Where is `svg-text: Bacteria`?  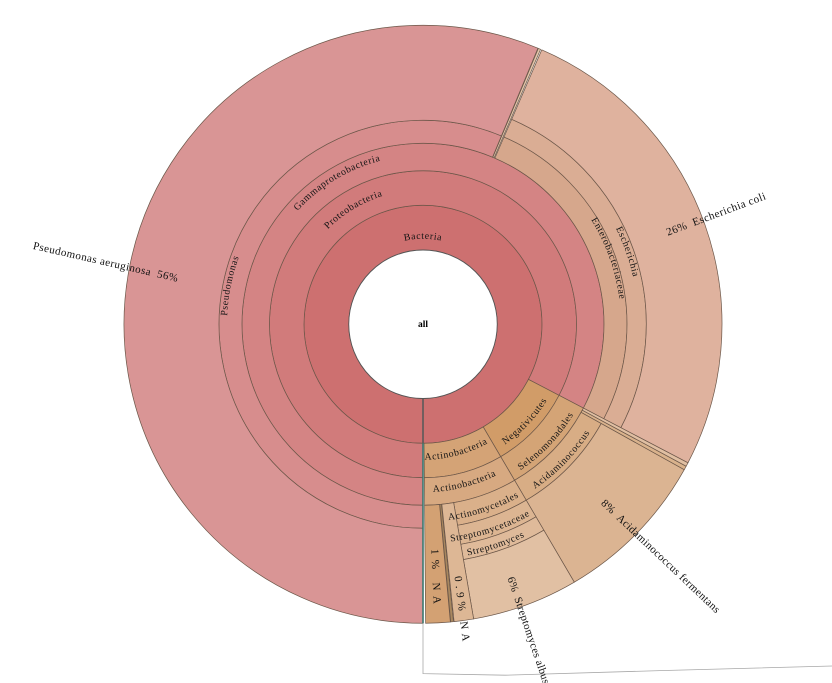 svg-text: Bacteria is located at coordinates (423, 237).